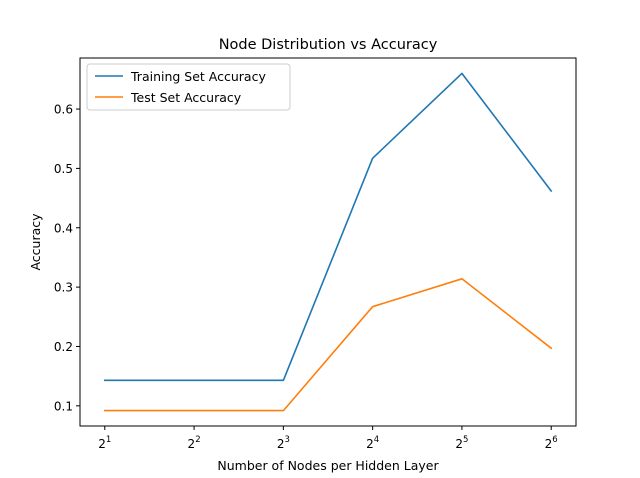  What do you see at coordinates (372, 443) in the screenshot?
I see `x-tick-label: 24` at bounding box center [372, 443].